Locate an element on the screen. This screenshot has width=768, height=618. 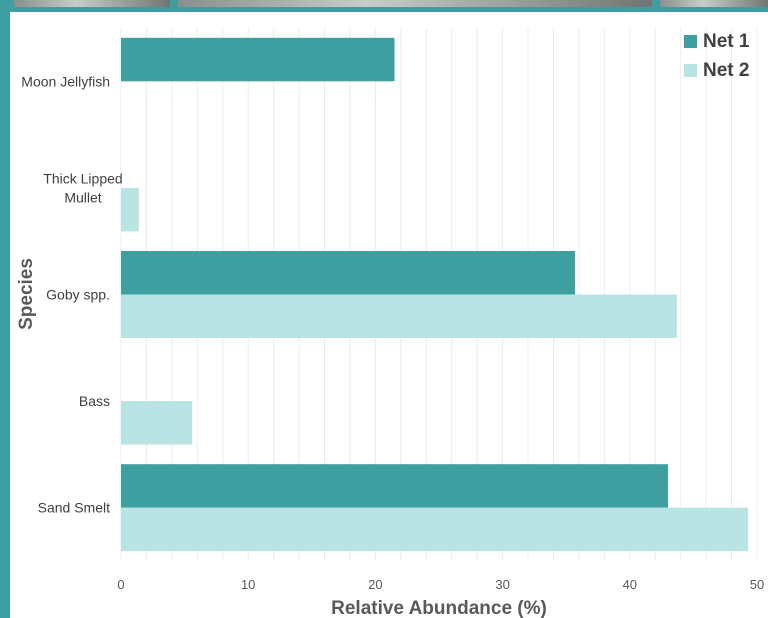
x-tick-label: 50 is located at coordinates (757, 584).